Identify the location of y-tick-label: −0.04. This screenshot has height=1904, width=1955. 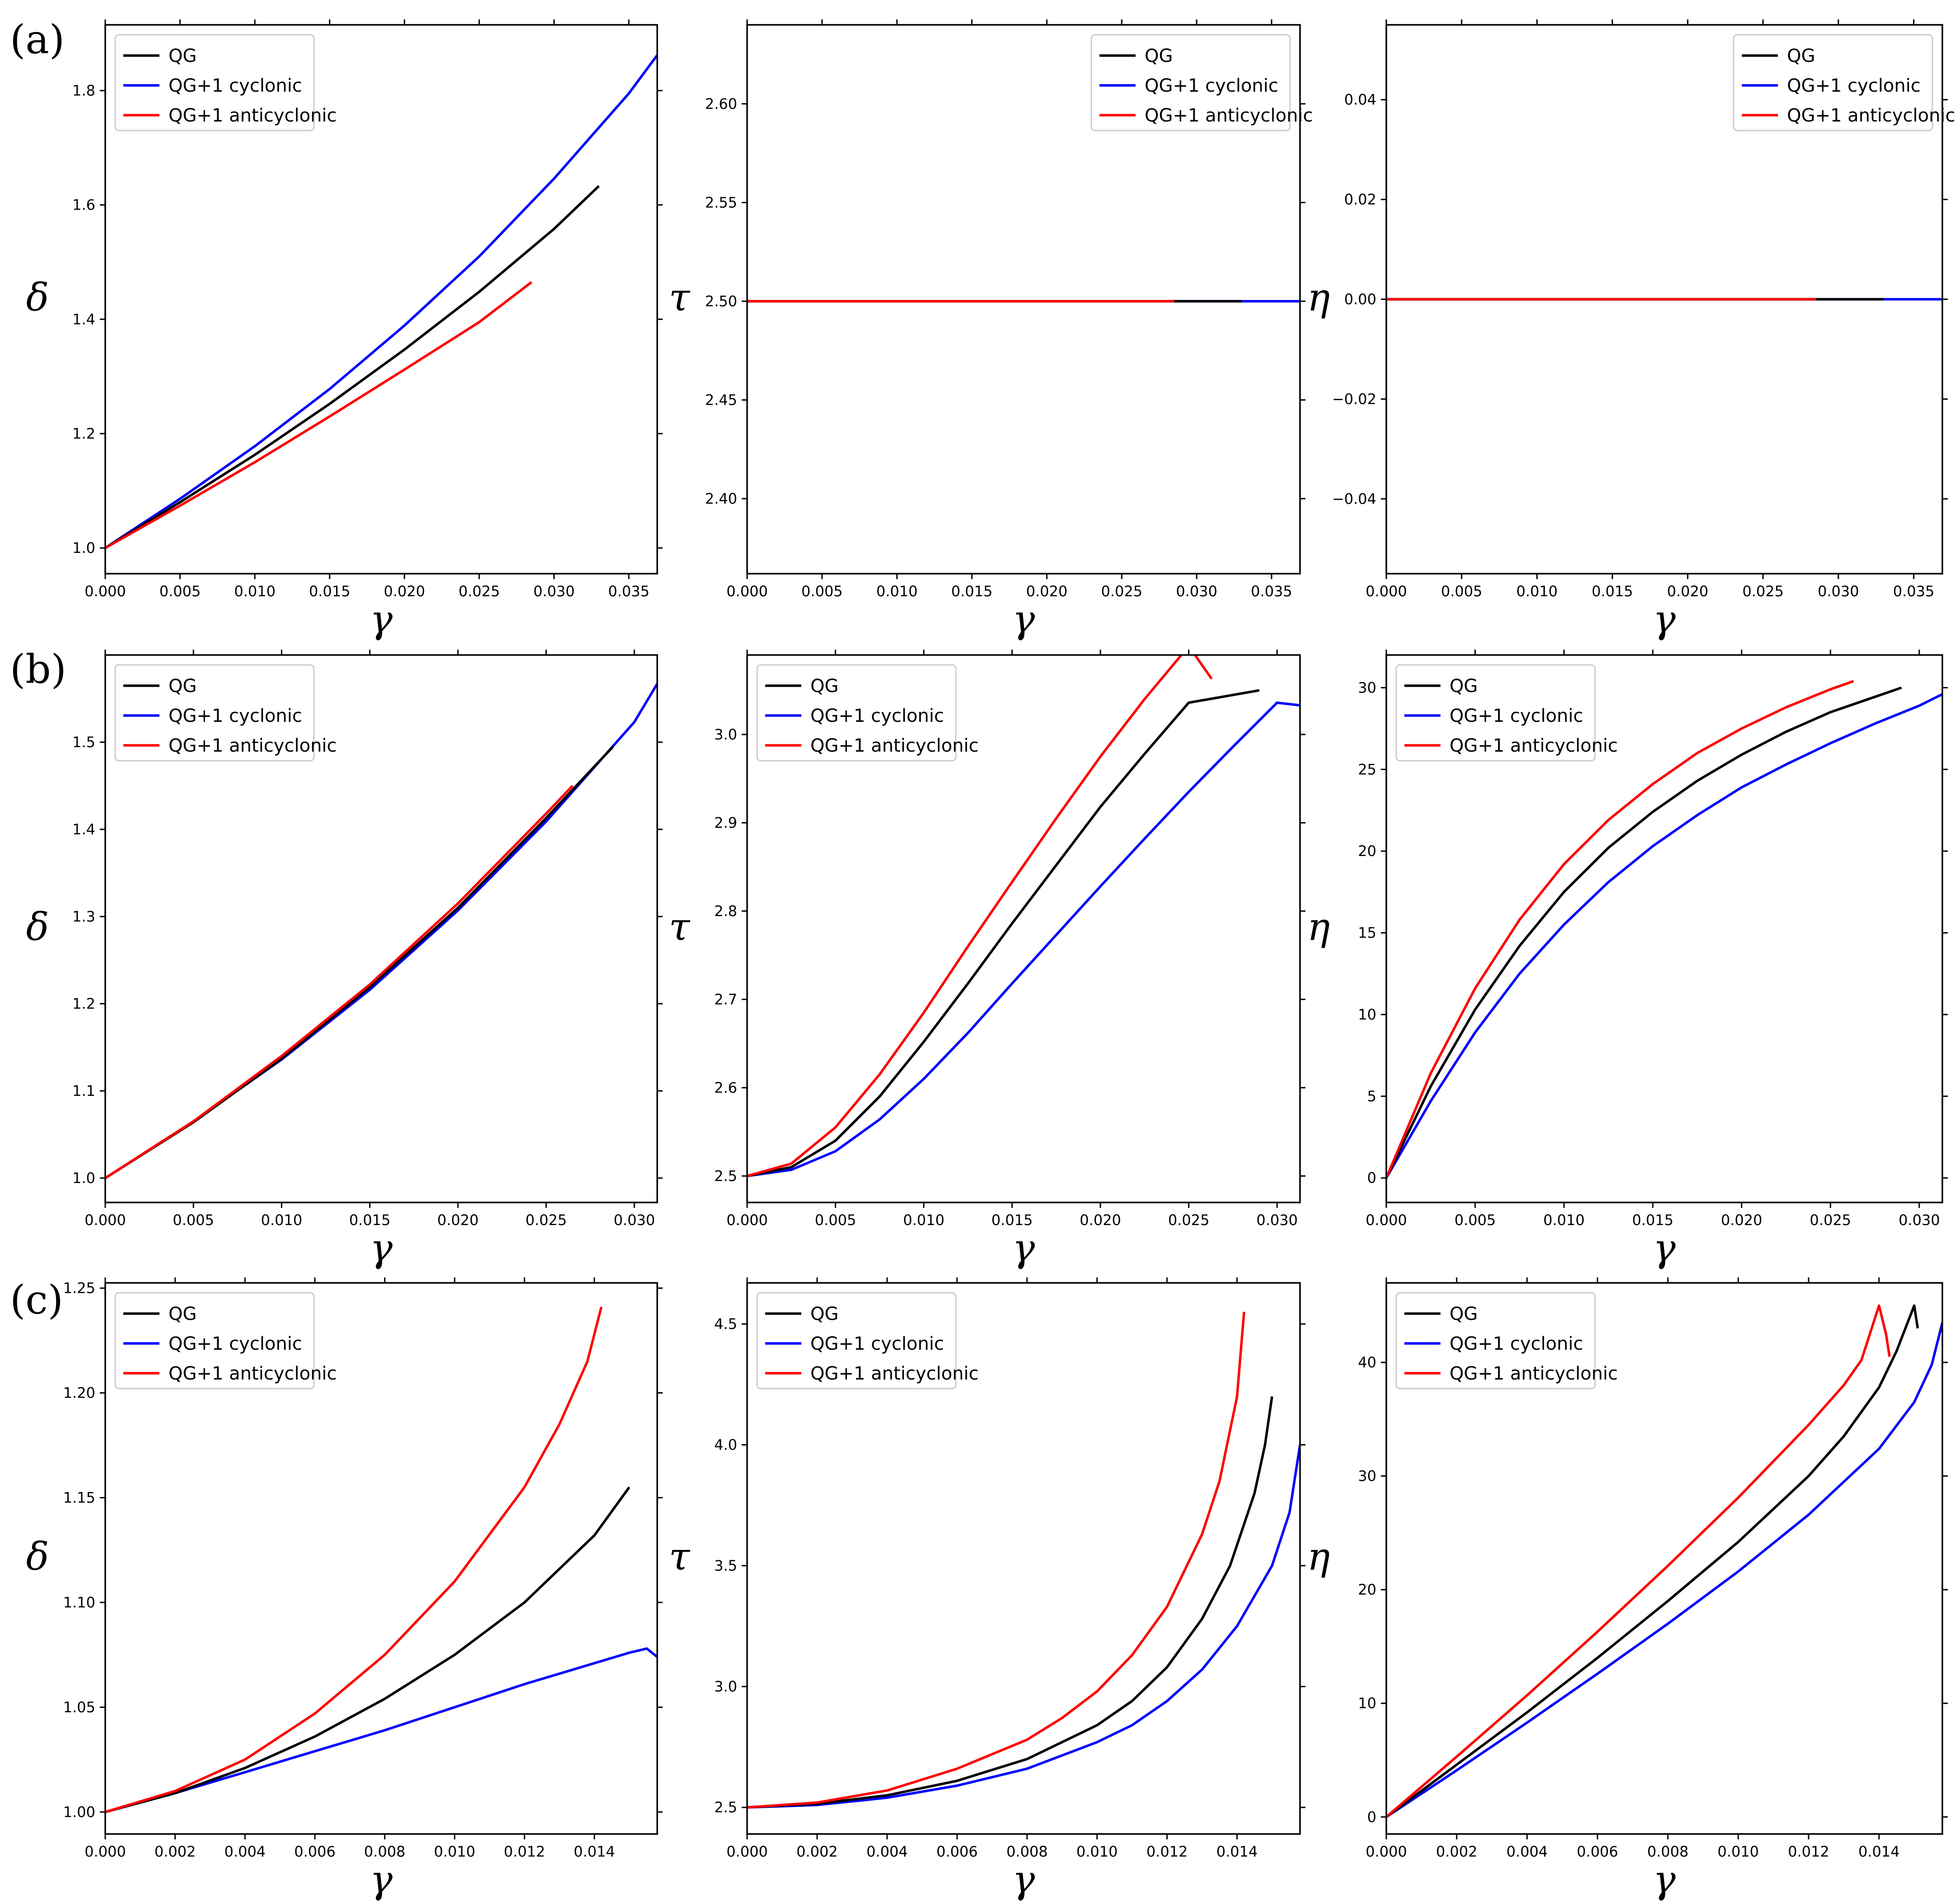
(1354, 499).